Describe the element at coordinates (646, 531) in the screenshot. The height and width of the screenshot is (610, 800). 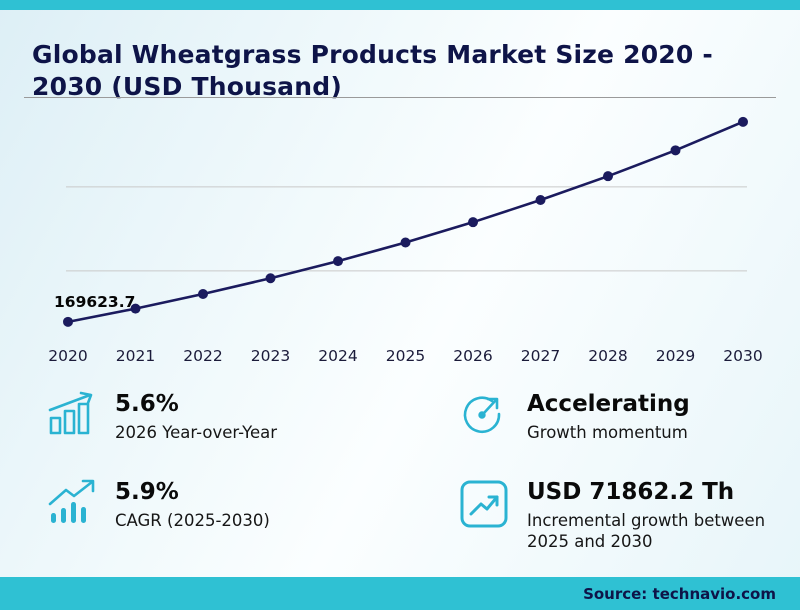
I see `stat-label: Incremental growth between 2025 and 2030` at that location.